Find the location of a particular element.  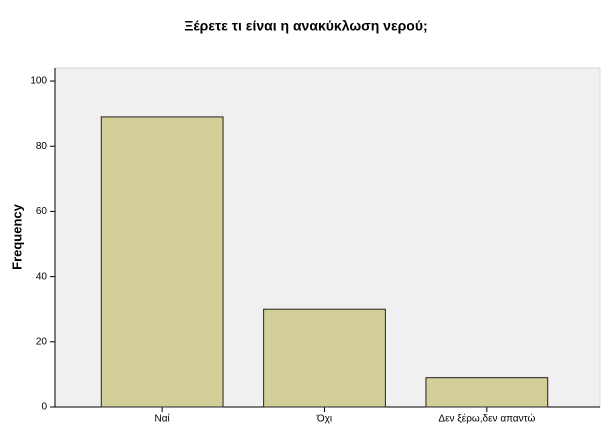

x-tick-label: Δεν ξέρω,δεν απαντώ is located at coordinates (486, 419).